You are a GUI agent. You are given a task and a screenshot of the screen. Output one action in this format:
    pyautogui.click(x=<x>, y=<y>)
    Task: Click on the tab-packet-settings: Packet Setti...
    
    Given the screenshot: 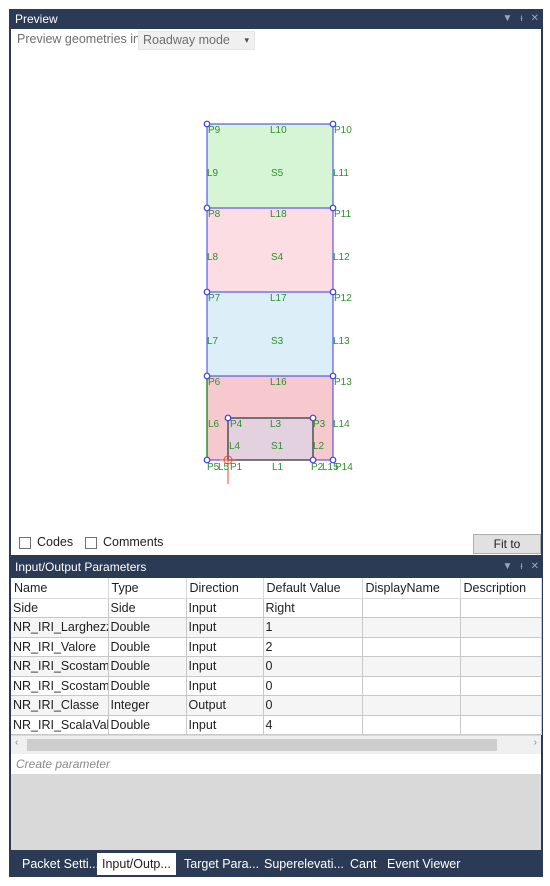 What is the action you would take?
    pyautogui.click(x=61, y=864)
    